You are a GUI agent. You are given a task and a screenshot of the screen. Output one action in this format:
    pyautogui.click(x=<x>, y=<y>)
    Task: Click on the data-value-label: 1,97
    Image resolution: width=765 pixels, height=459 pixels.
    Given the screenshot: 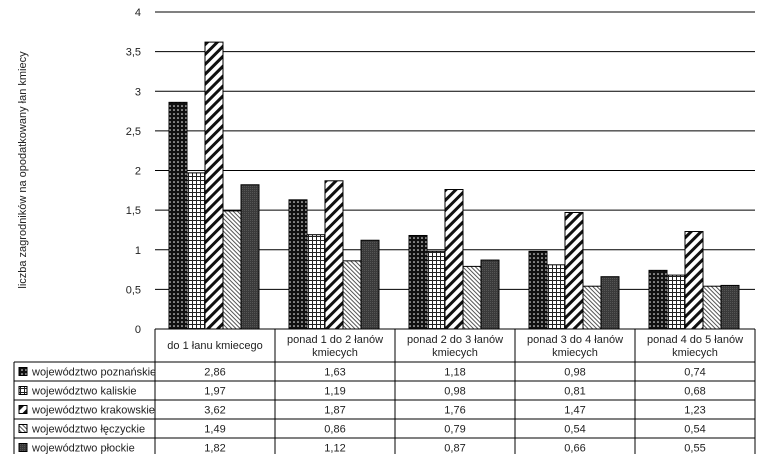 What is the action you would take?
    pyautogui.click(x=214, y=392)
    